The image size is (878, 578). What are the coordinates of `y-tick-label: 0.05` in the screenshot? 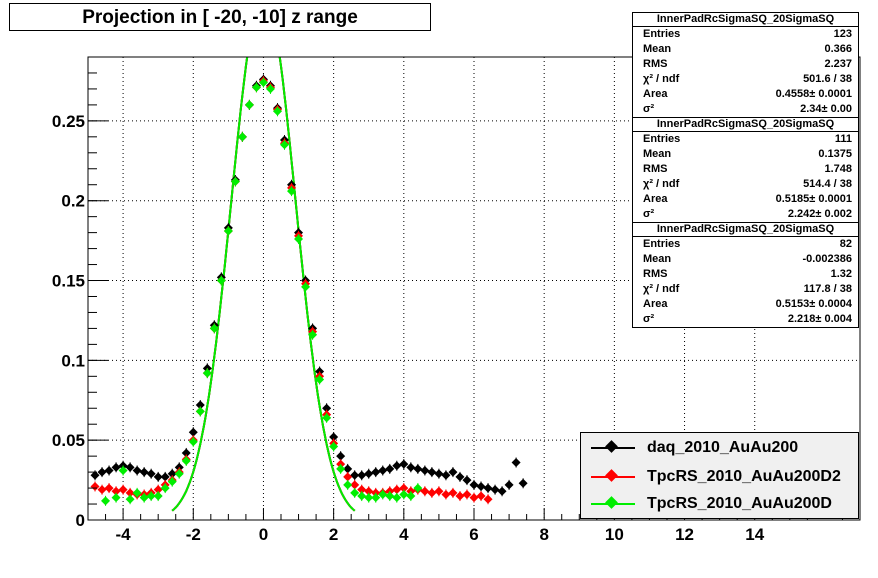 It's located at (68, 440).